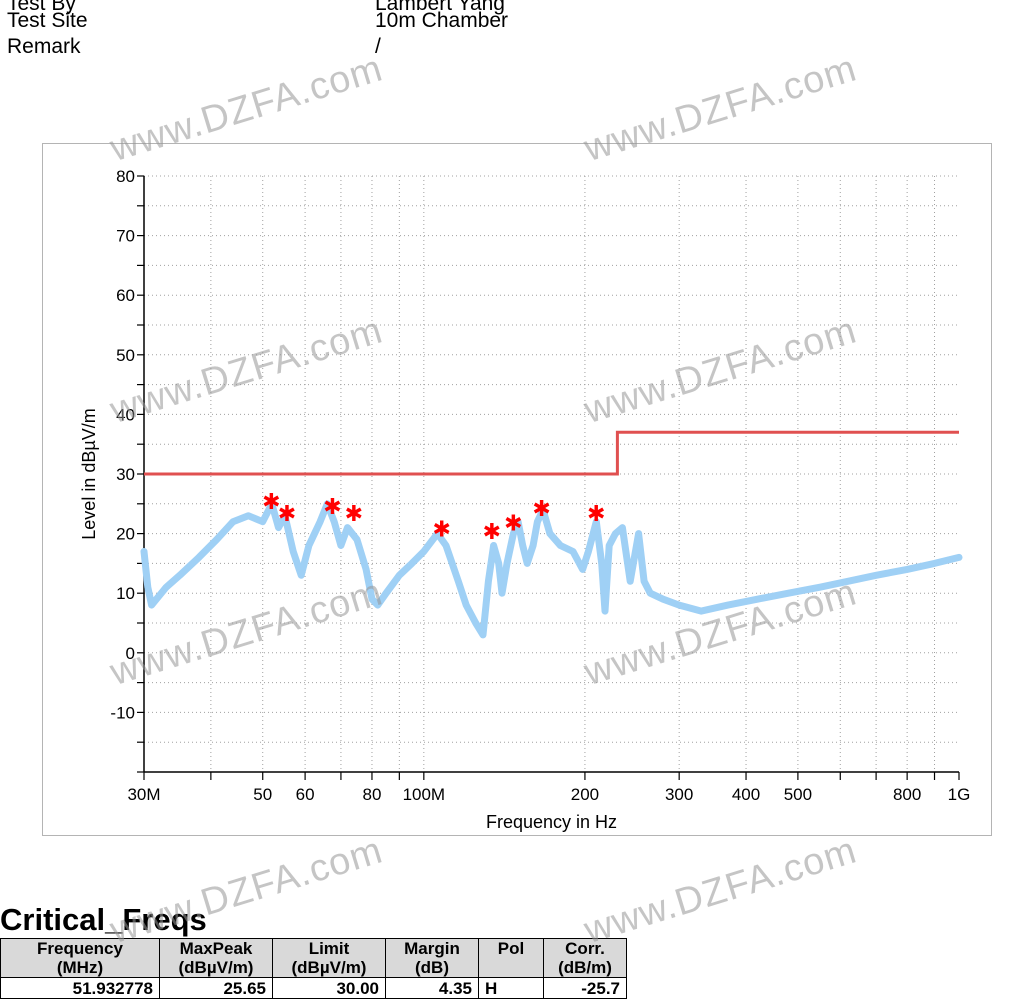  I want to click on col-frequency-line2: (MHz), so click(80, 967).